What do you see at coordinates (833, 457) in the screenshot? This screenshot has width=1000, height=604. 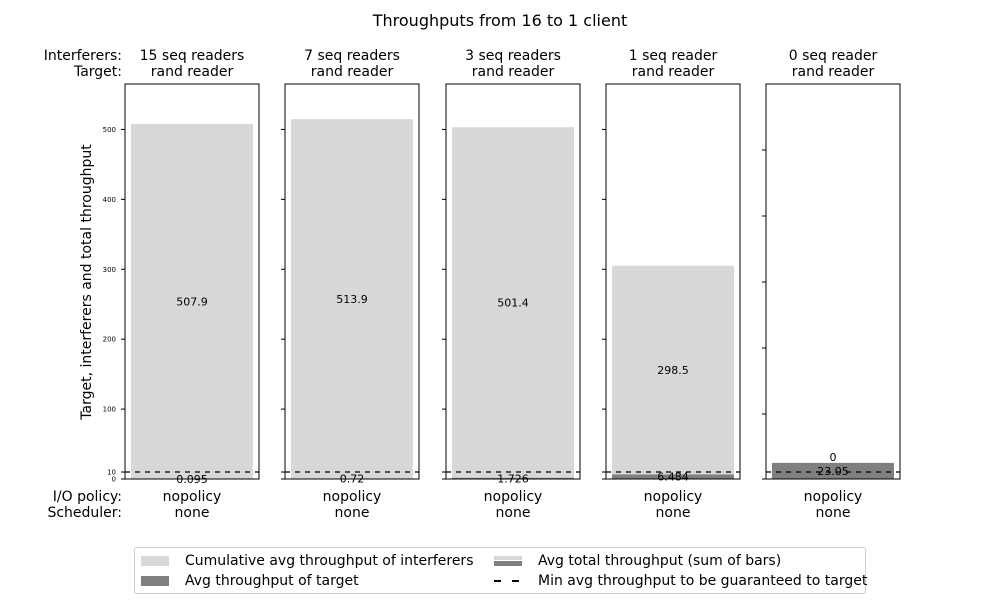 I see `interferers-value-label: 0` at bounding box center [833, 457].